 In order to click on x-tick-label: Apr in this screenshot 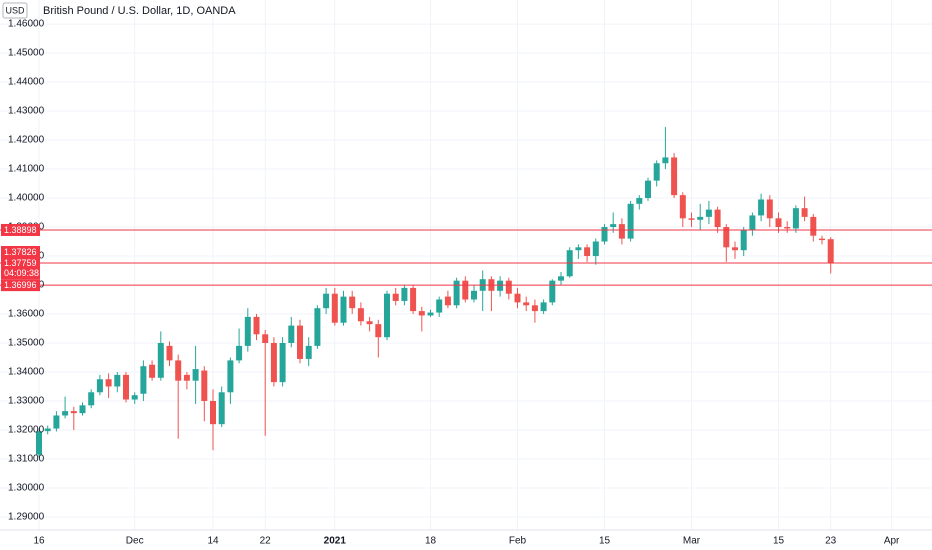, I will do `click(892, 541)`.